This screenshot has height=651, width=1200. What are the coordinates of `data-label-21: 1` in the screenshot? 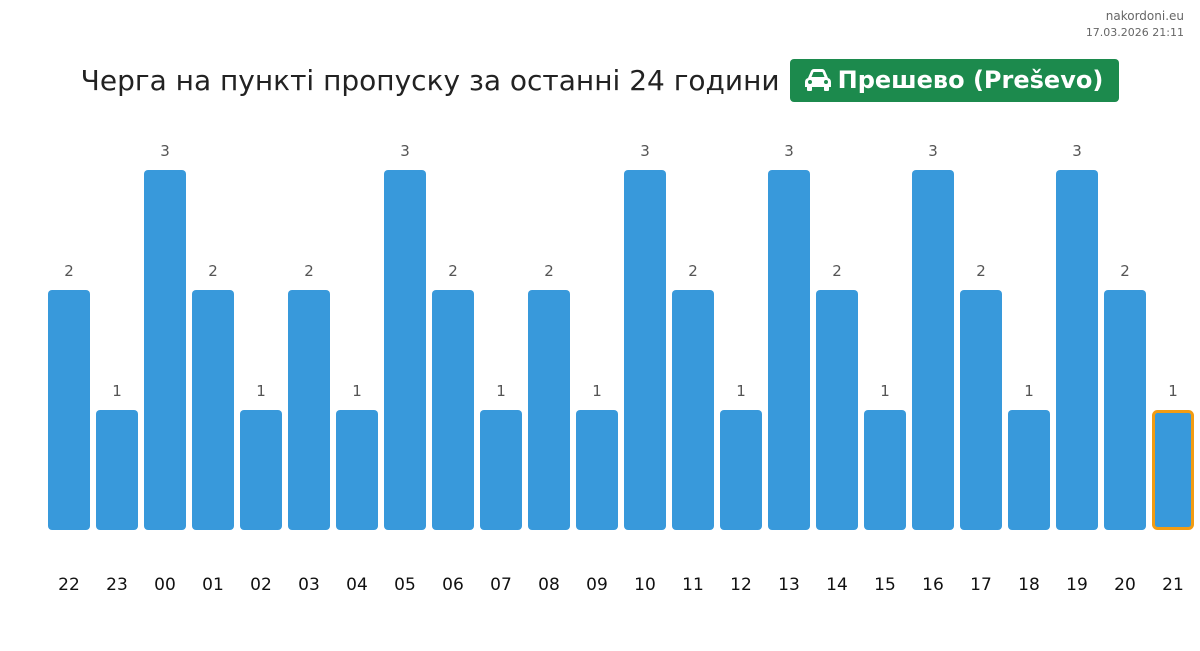 It's located at (1173, 391).